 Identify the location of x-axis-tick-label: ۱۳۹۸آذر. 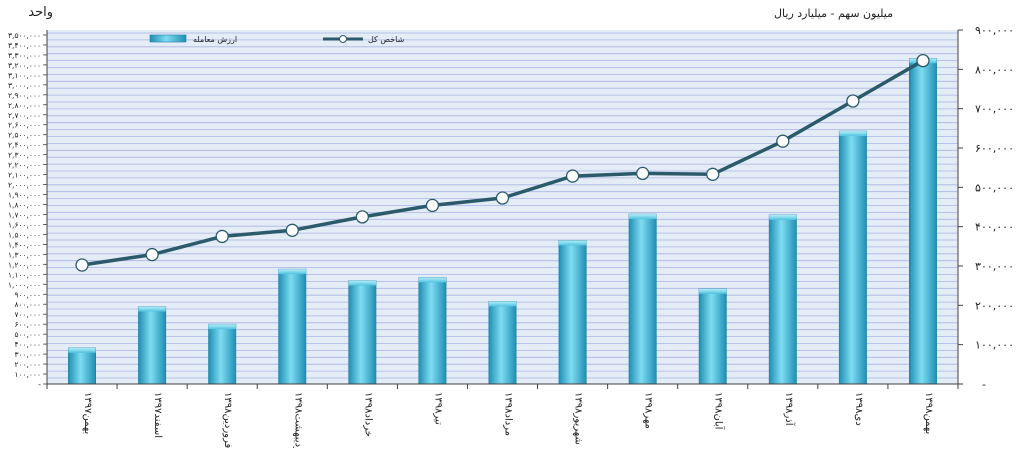
(789, 409).